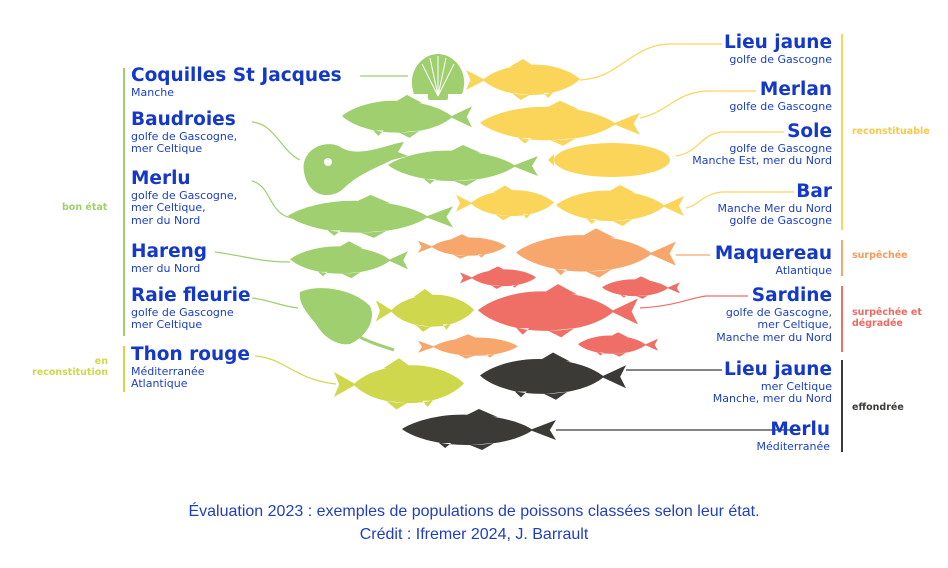  What do you see at coordinates (772, 392) in the screenshot?
I see `species-location: mer Celtique Manche, mer du Nord` at bounding box center [772, 392].